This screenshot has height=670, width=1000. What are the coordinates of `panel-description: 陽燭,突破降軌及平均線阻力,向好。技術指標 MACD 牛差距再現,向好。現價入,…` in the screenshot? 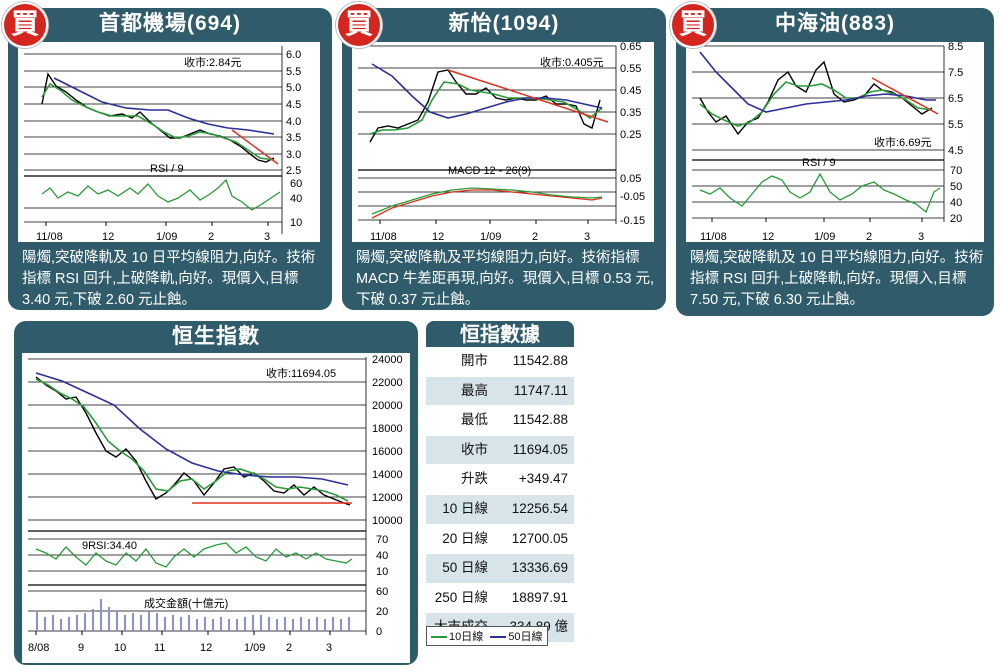 It's located at (505, 279).